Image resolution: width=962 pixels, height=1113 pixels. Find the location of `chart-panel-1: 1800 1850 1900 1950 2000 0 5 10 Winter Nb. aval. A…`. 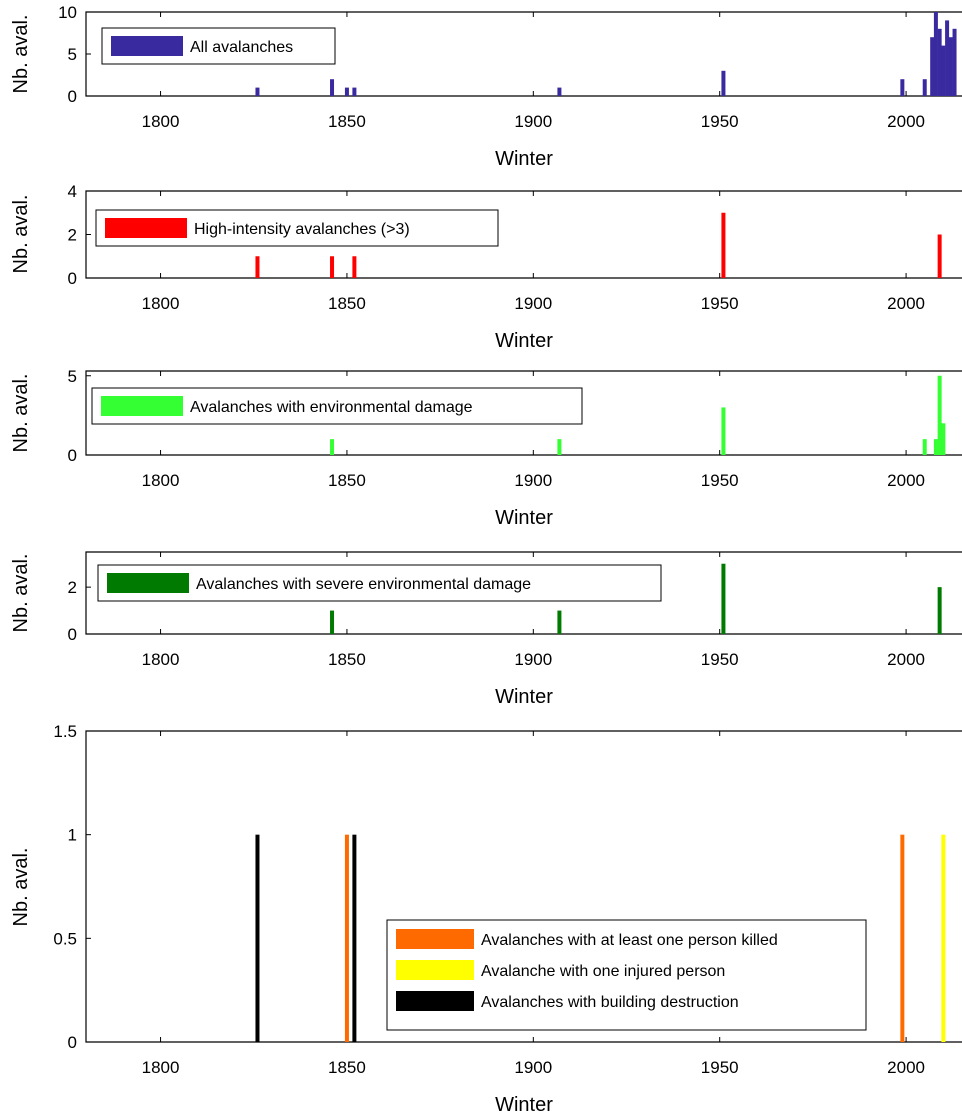

chart-panel-1: 1800 1850 1900 1950 2000 0 5 10 Winter Nb. aval. A… is located at coordinates (486, 86).